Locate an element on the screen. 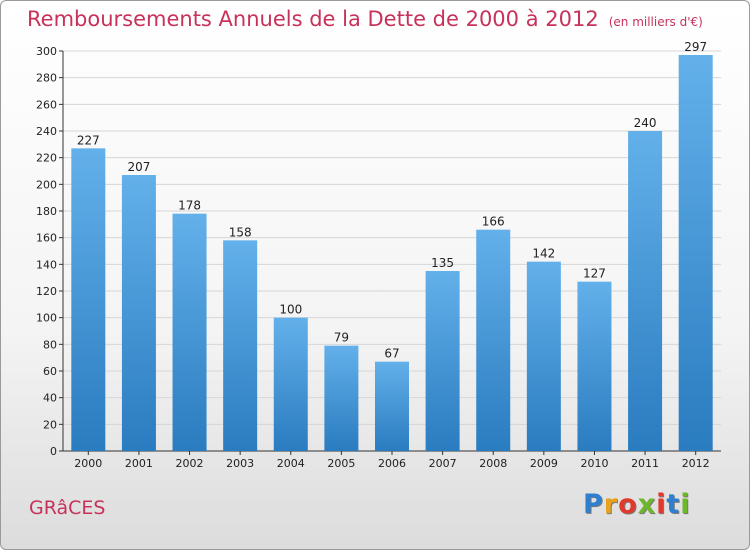 This screenshot has height=550, width=750. y-tick-label: 260 is located at coordinates (46, 104).